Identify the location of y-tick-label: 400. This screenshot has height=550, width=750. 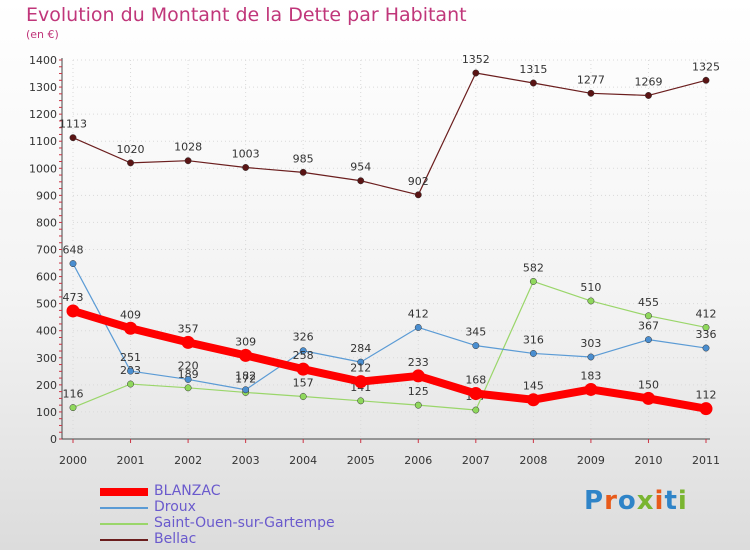
(46, 331).